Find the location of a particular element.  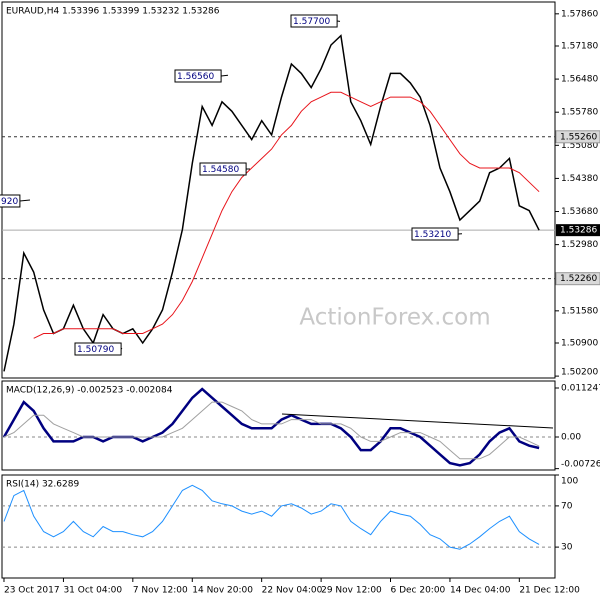

panel-title: MACD(12,26,9) -0.002523 -0.002084 is located at coordinates (89, 391).